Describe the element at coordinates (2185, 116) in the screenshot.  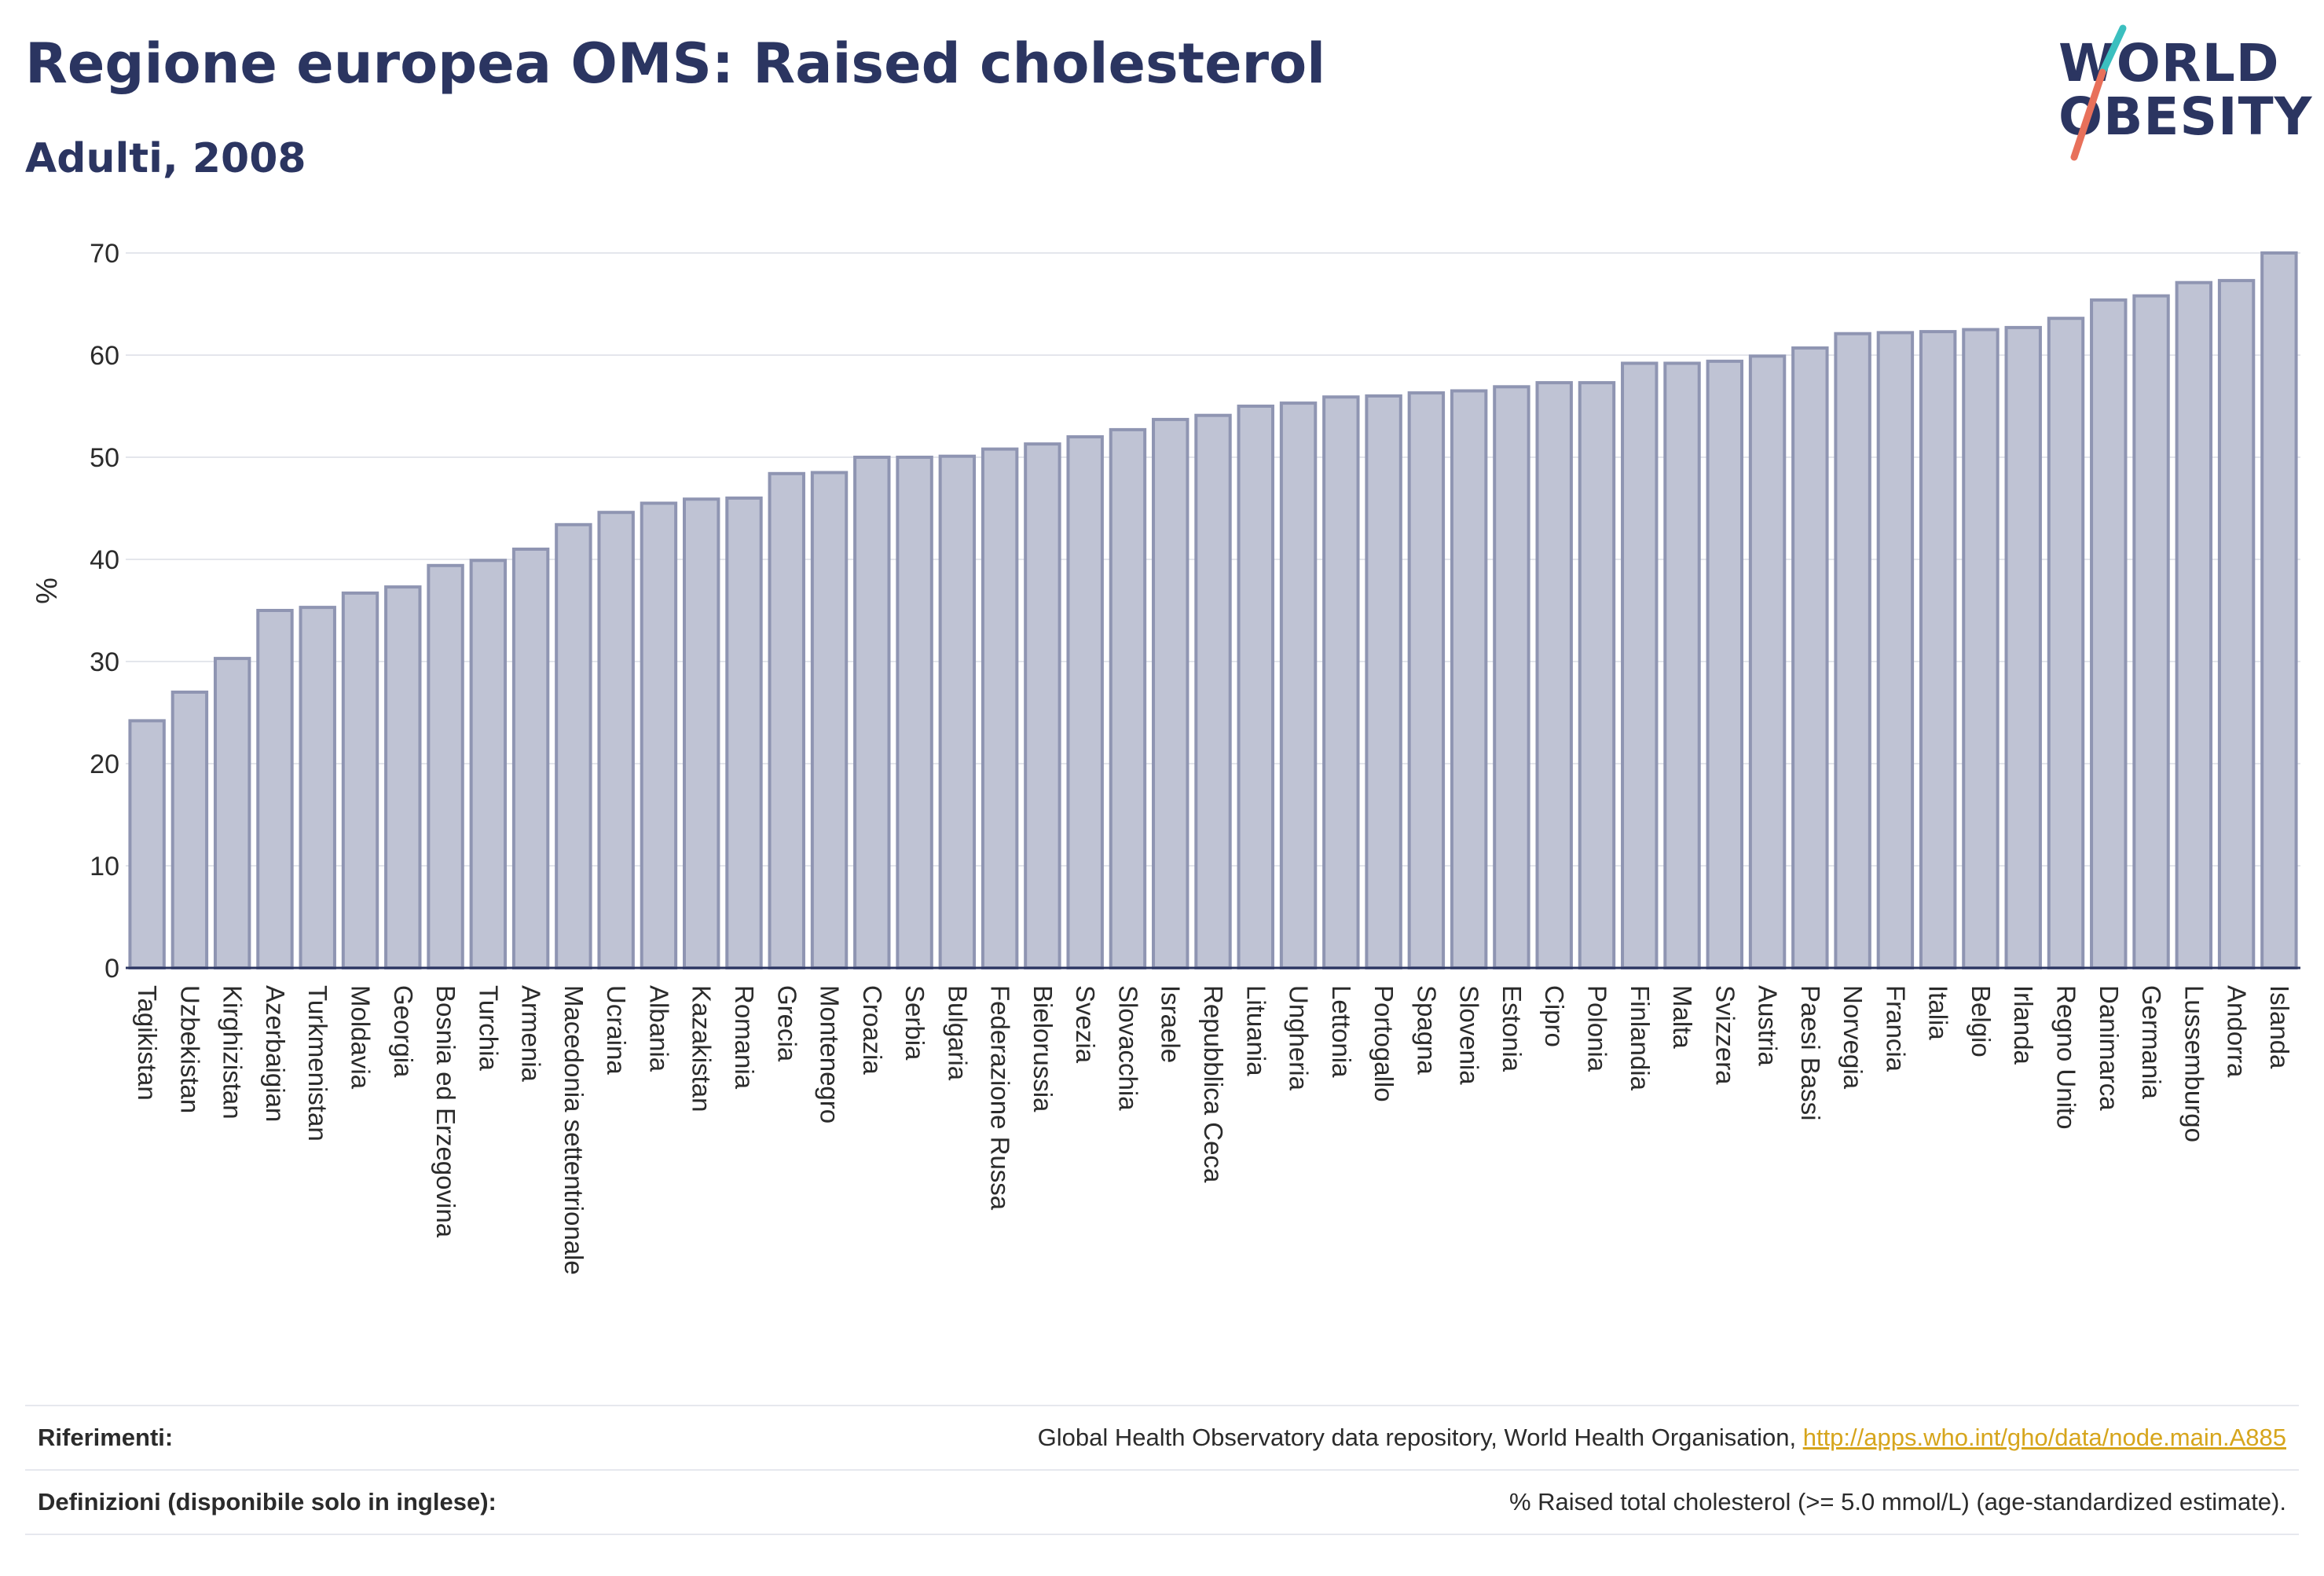
I see `logo-text-line2: OBESITY` at that location.